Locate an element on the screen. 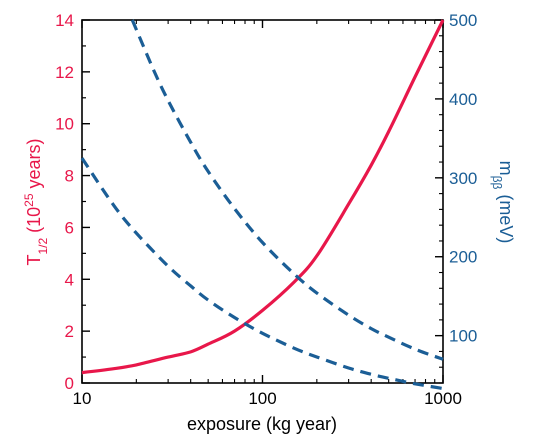 The image size is (533, 440). left-tick-label: 0 is located at coordinates (69, 383).